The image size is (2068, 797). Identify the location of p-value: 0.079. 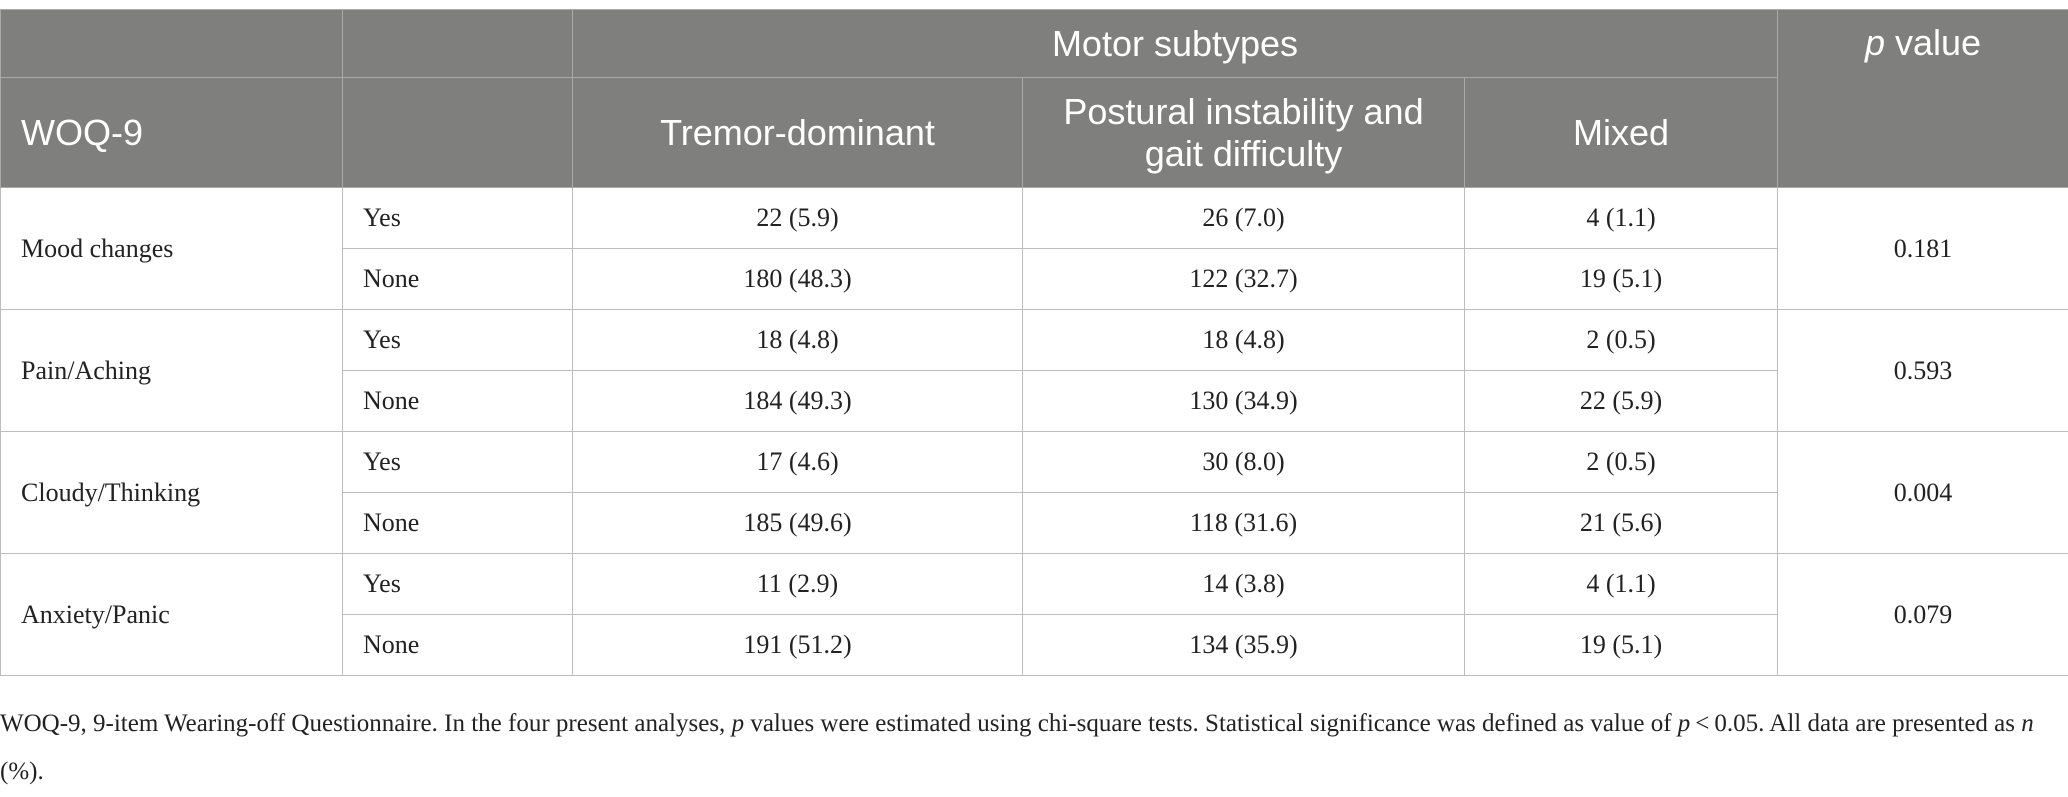
(1922, 614).